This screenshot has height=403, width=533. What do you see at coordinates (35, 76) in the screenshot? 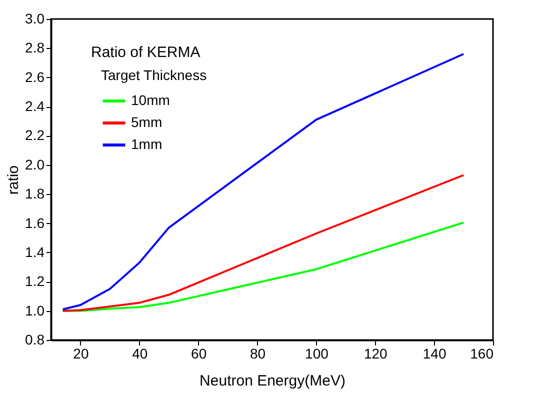
I see `y-tick-label: 2.6` at bounding box center [35, 76].